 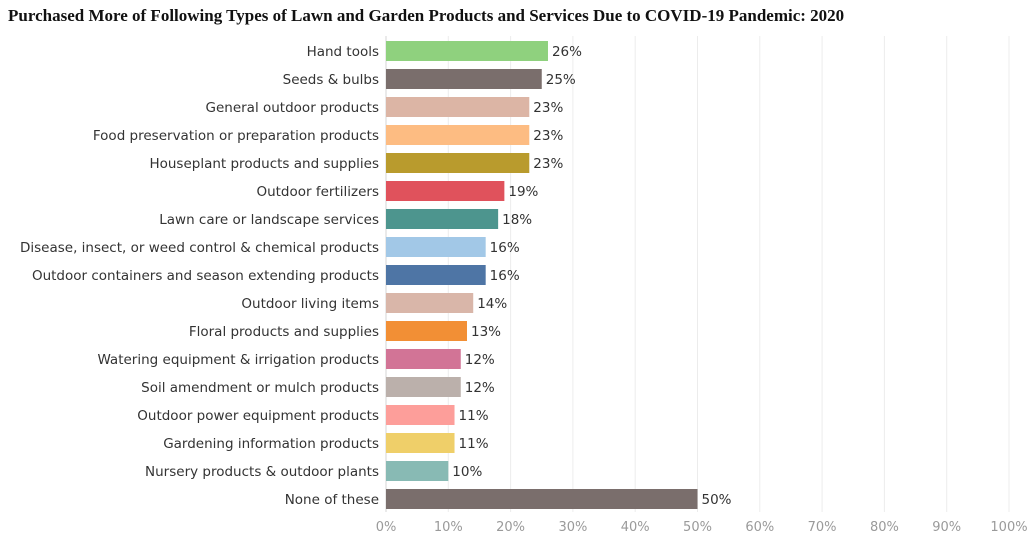 I want to click on tick-label: 20%, so click(x=510, y=527).